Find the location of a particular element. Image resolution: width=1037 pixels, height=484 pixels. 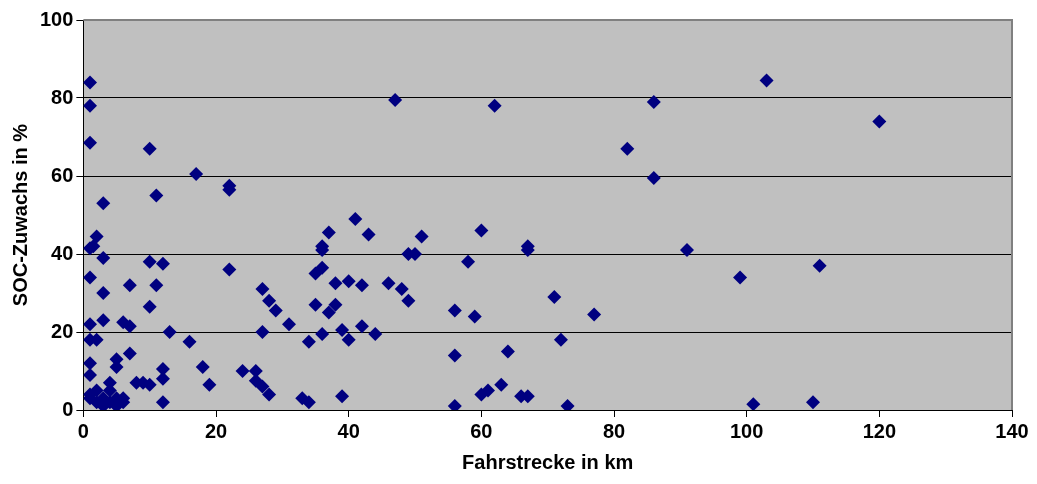

y-axis-title: SOC-Zuwachs in % is located at coordinates (19, 215).